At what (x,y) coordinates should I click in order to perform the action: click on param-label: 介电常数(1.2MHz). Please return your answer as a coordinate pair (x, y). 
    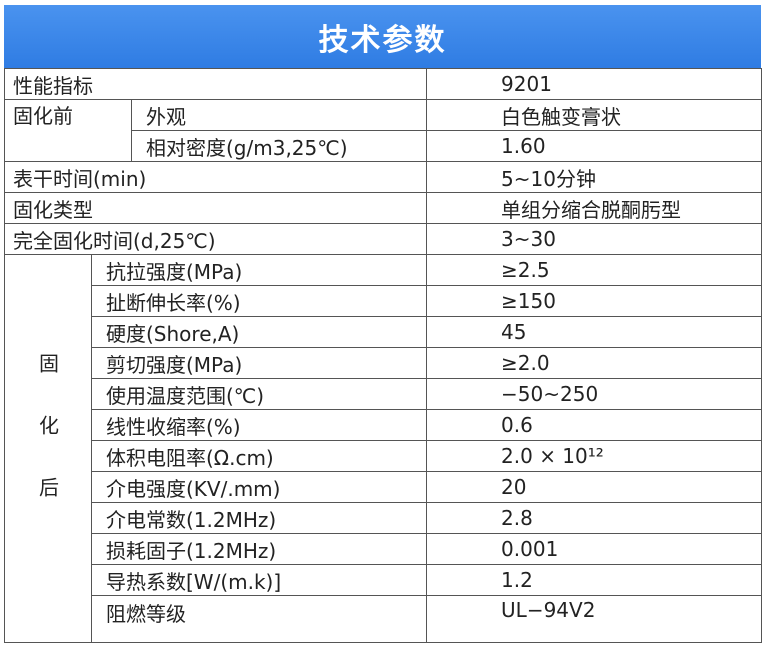
    Looking at the image, I should click on (259, 518).